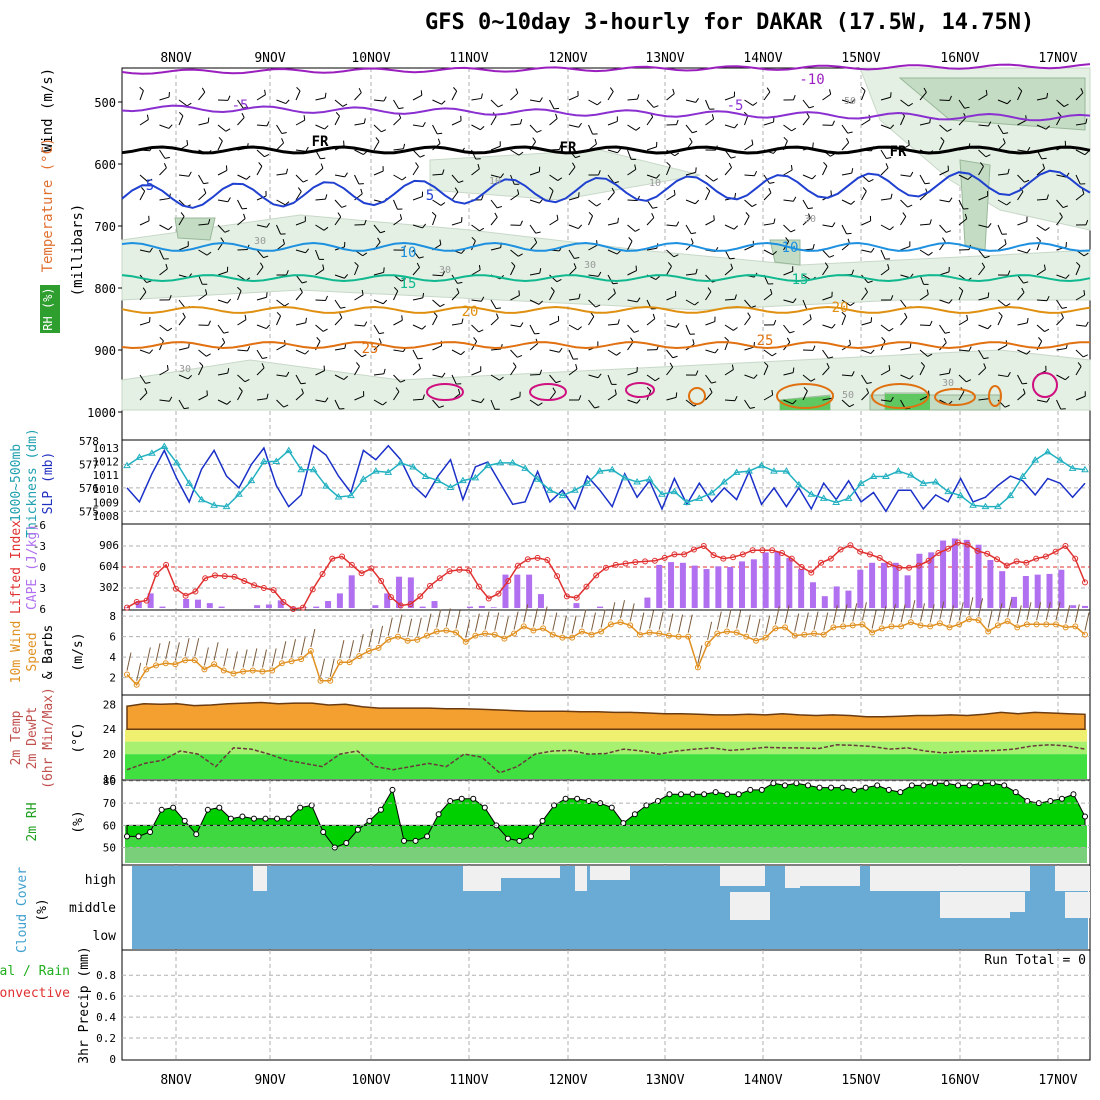  What do you see at coordinates (762, 58) in the screenshot?
I see `day-label-top: 14NOV` at bounding box center [762, 58].